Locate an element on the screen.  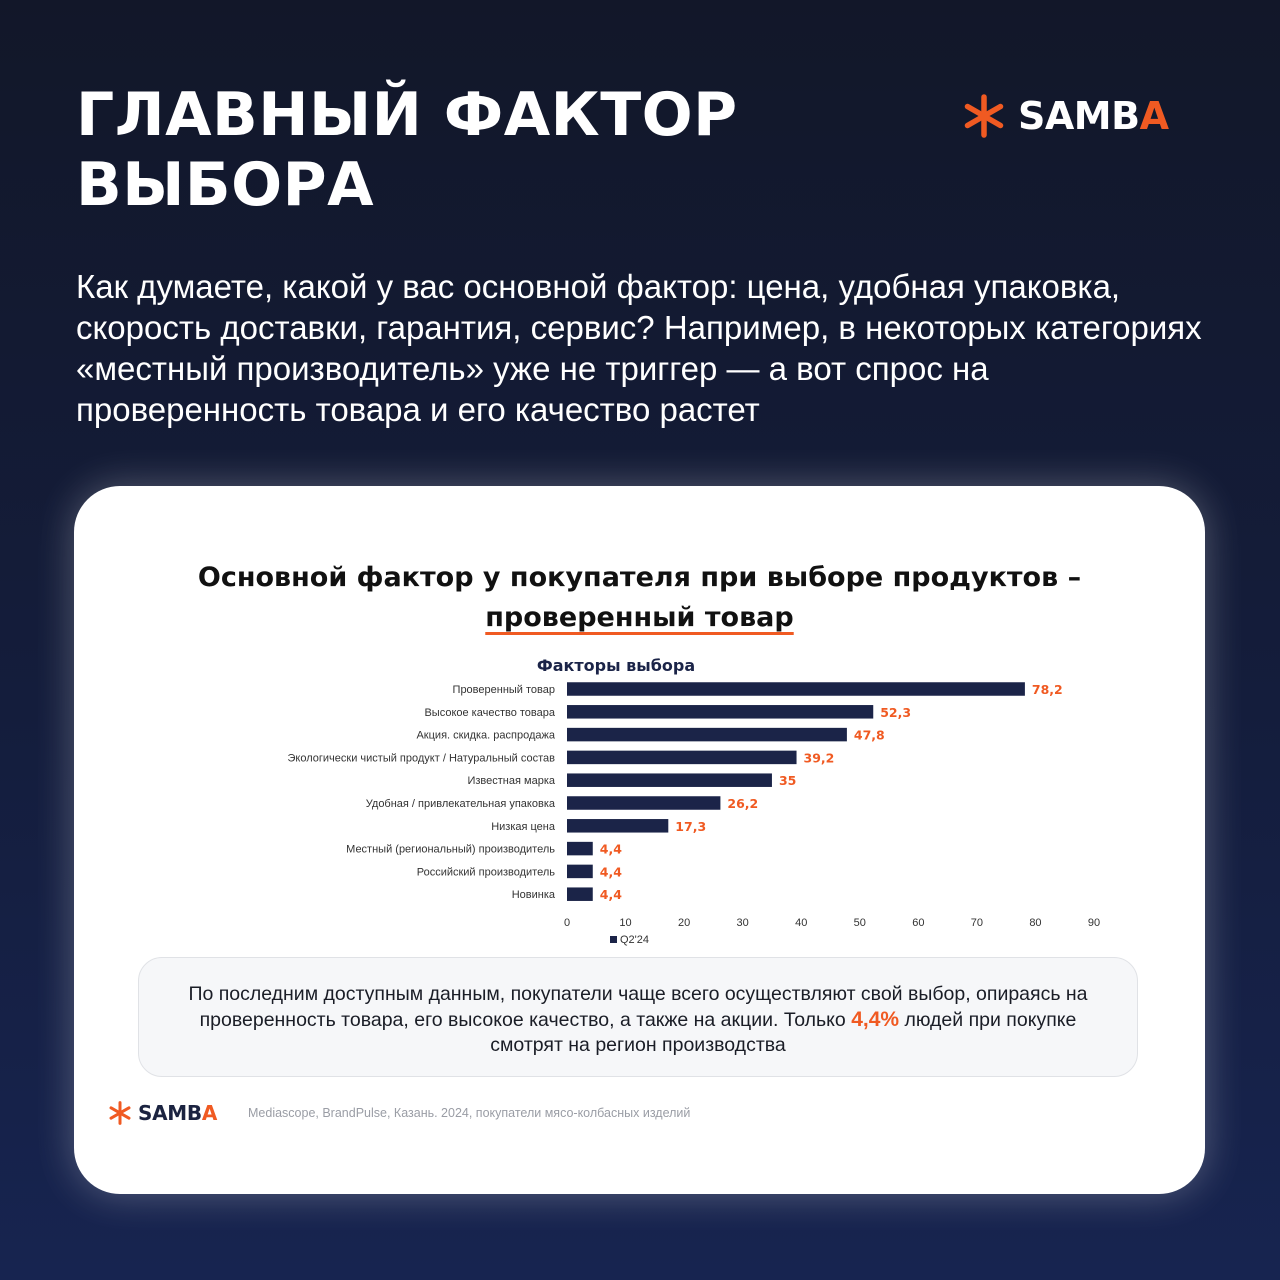
card-samba-logo: SAMBA is located at coordinates (162, 1113).